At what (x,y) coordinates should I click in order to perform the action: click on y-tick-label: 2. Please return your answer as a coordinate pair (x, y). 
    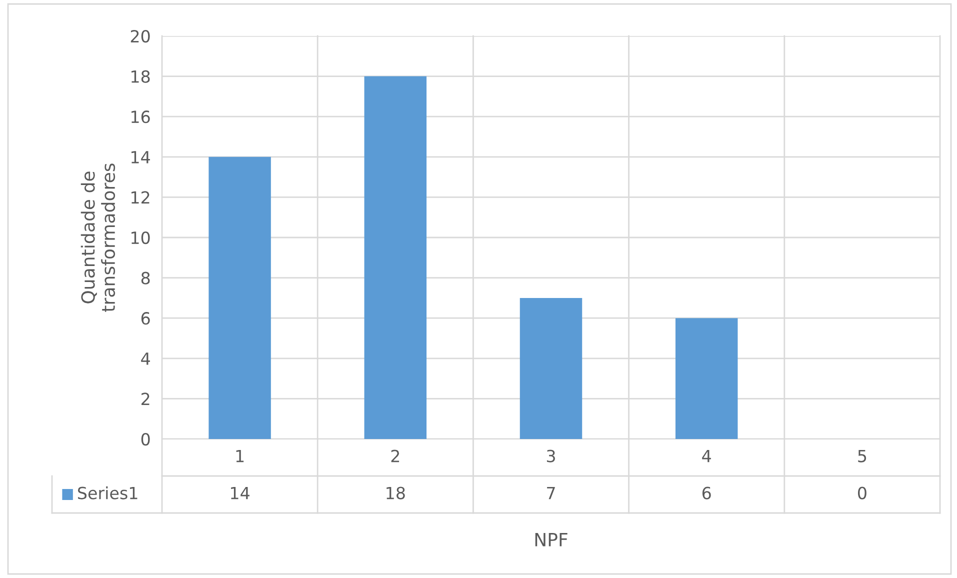
    Looking at the image, I should click on (146, 399).